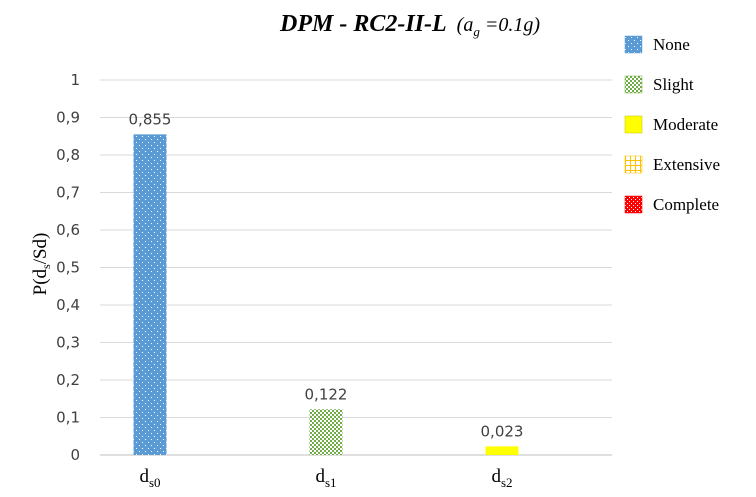 This screenshot has height=497, width=756. Describe the element at coordinates (465, 25) in the screenshot. I see `chart-title-param: (a` at that location.